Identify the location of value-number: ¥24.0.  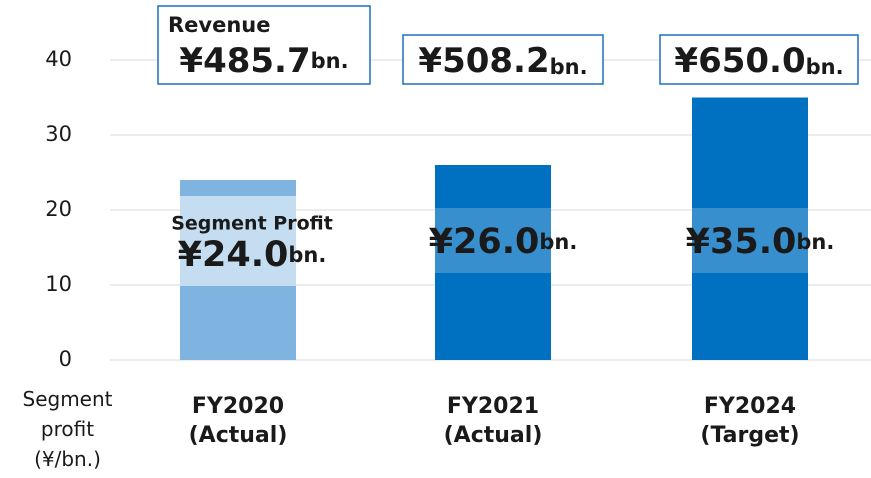
(233, 255).